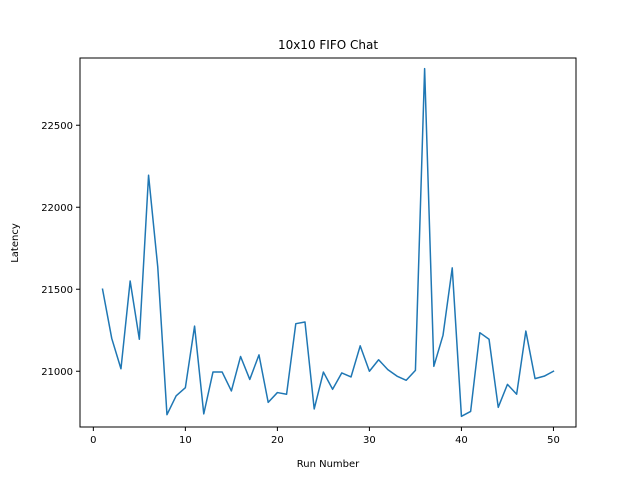  I want to click on x-tick-label: 20, so click(277, 440).